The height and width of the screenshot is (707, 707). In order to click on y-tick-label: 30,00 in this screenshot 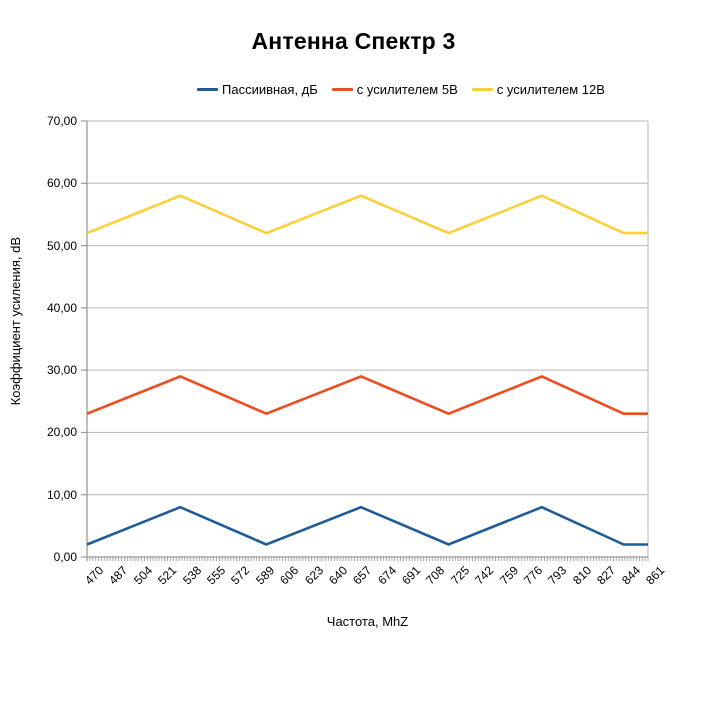, I will do `click(61, 370)`.